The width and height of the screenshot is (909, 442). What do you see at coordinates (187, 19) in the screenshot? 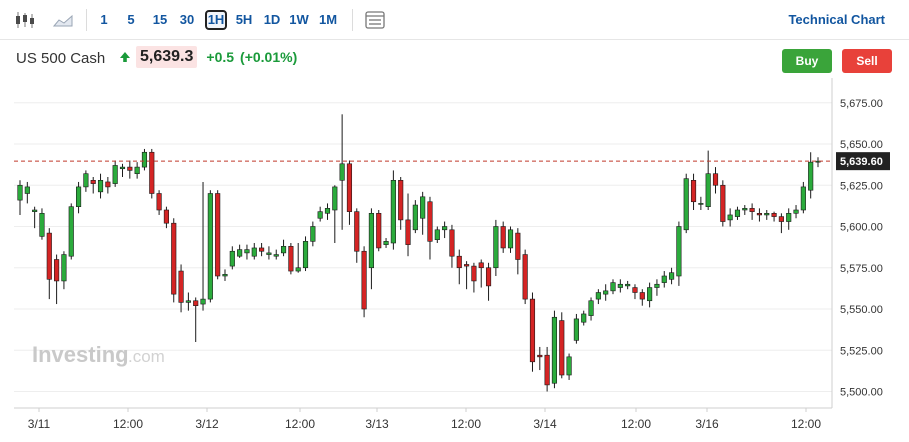
I see `interval-30m: 30` at bounding box center [187, 19].